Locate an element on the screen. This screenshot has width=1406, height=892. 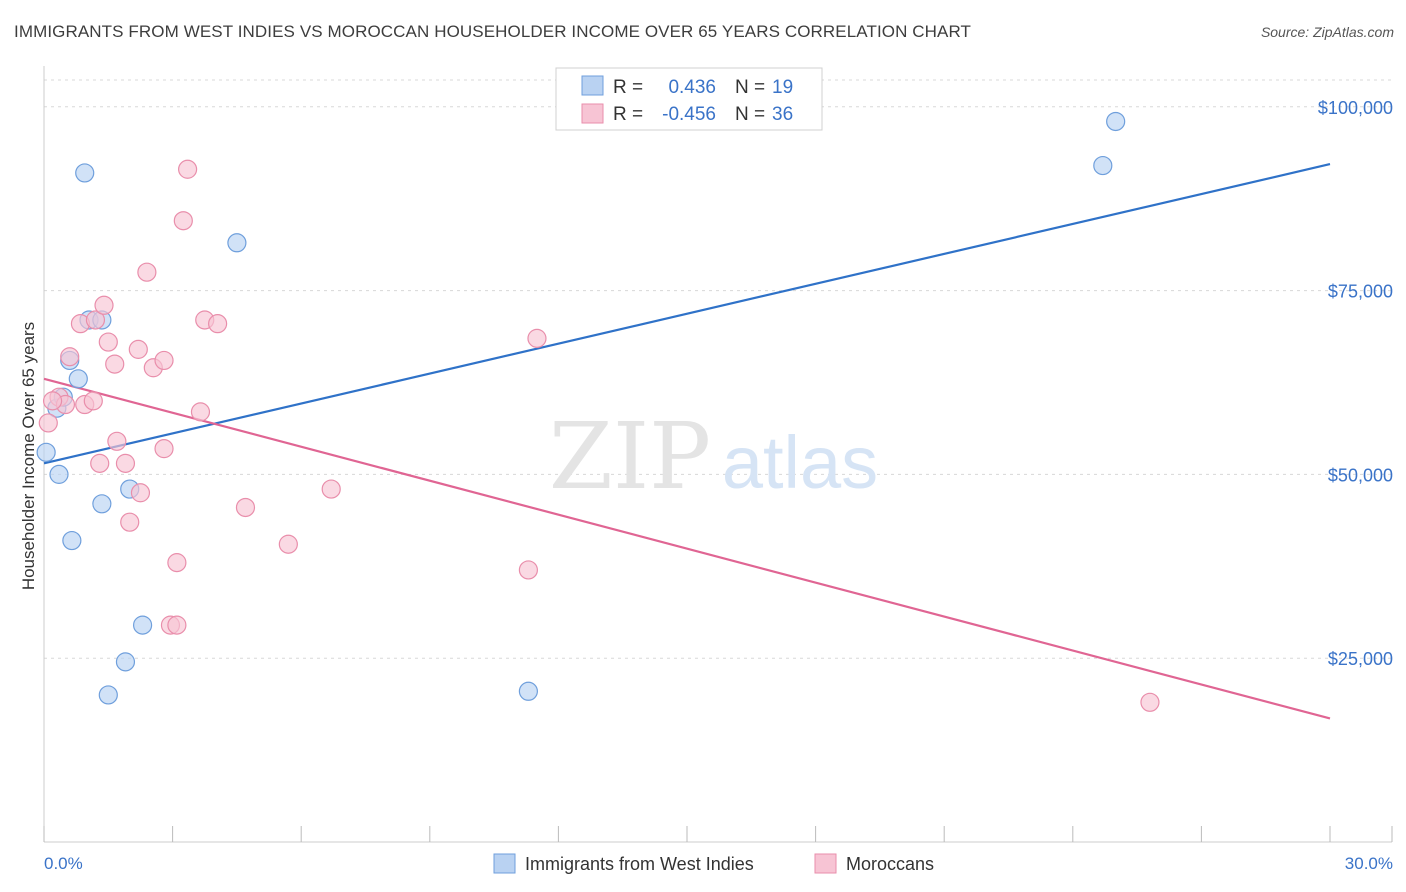
legend-r-label-2: R = is located at coordinates (628, 114).